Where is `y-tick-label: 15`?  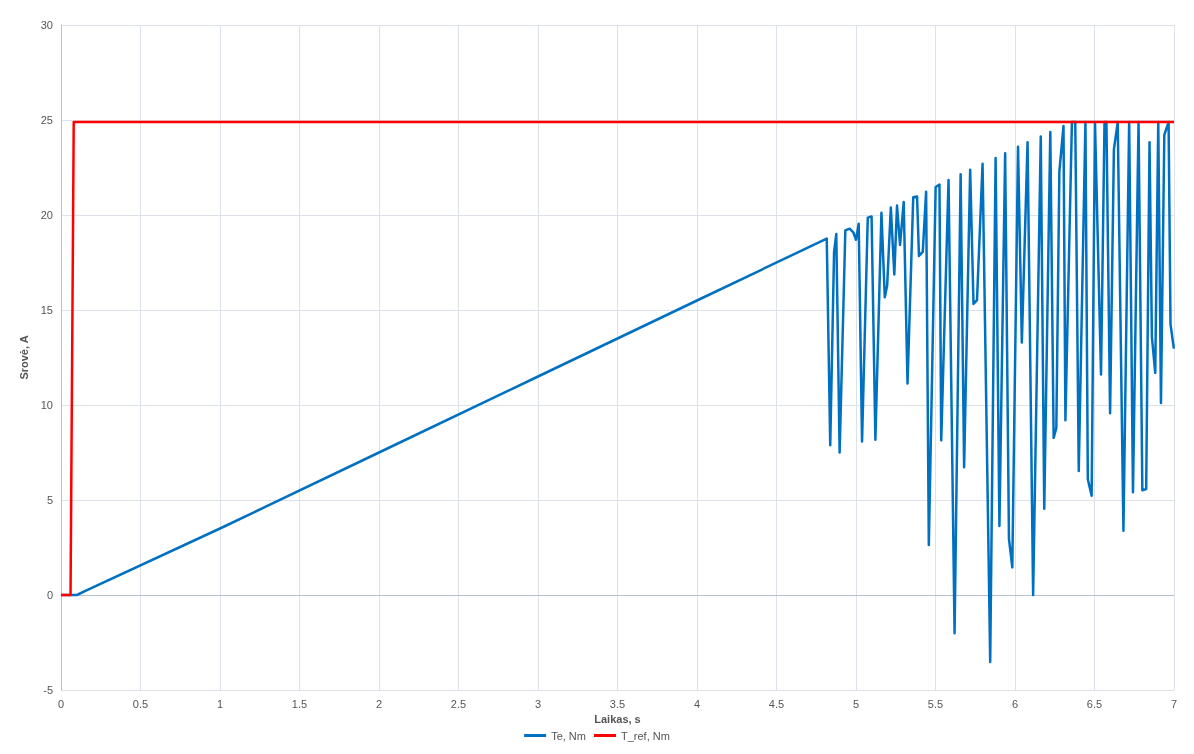
y-tick-label: 15 is located at coordinates (46, 310).